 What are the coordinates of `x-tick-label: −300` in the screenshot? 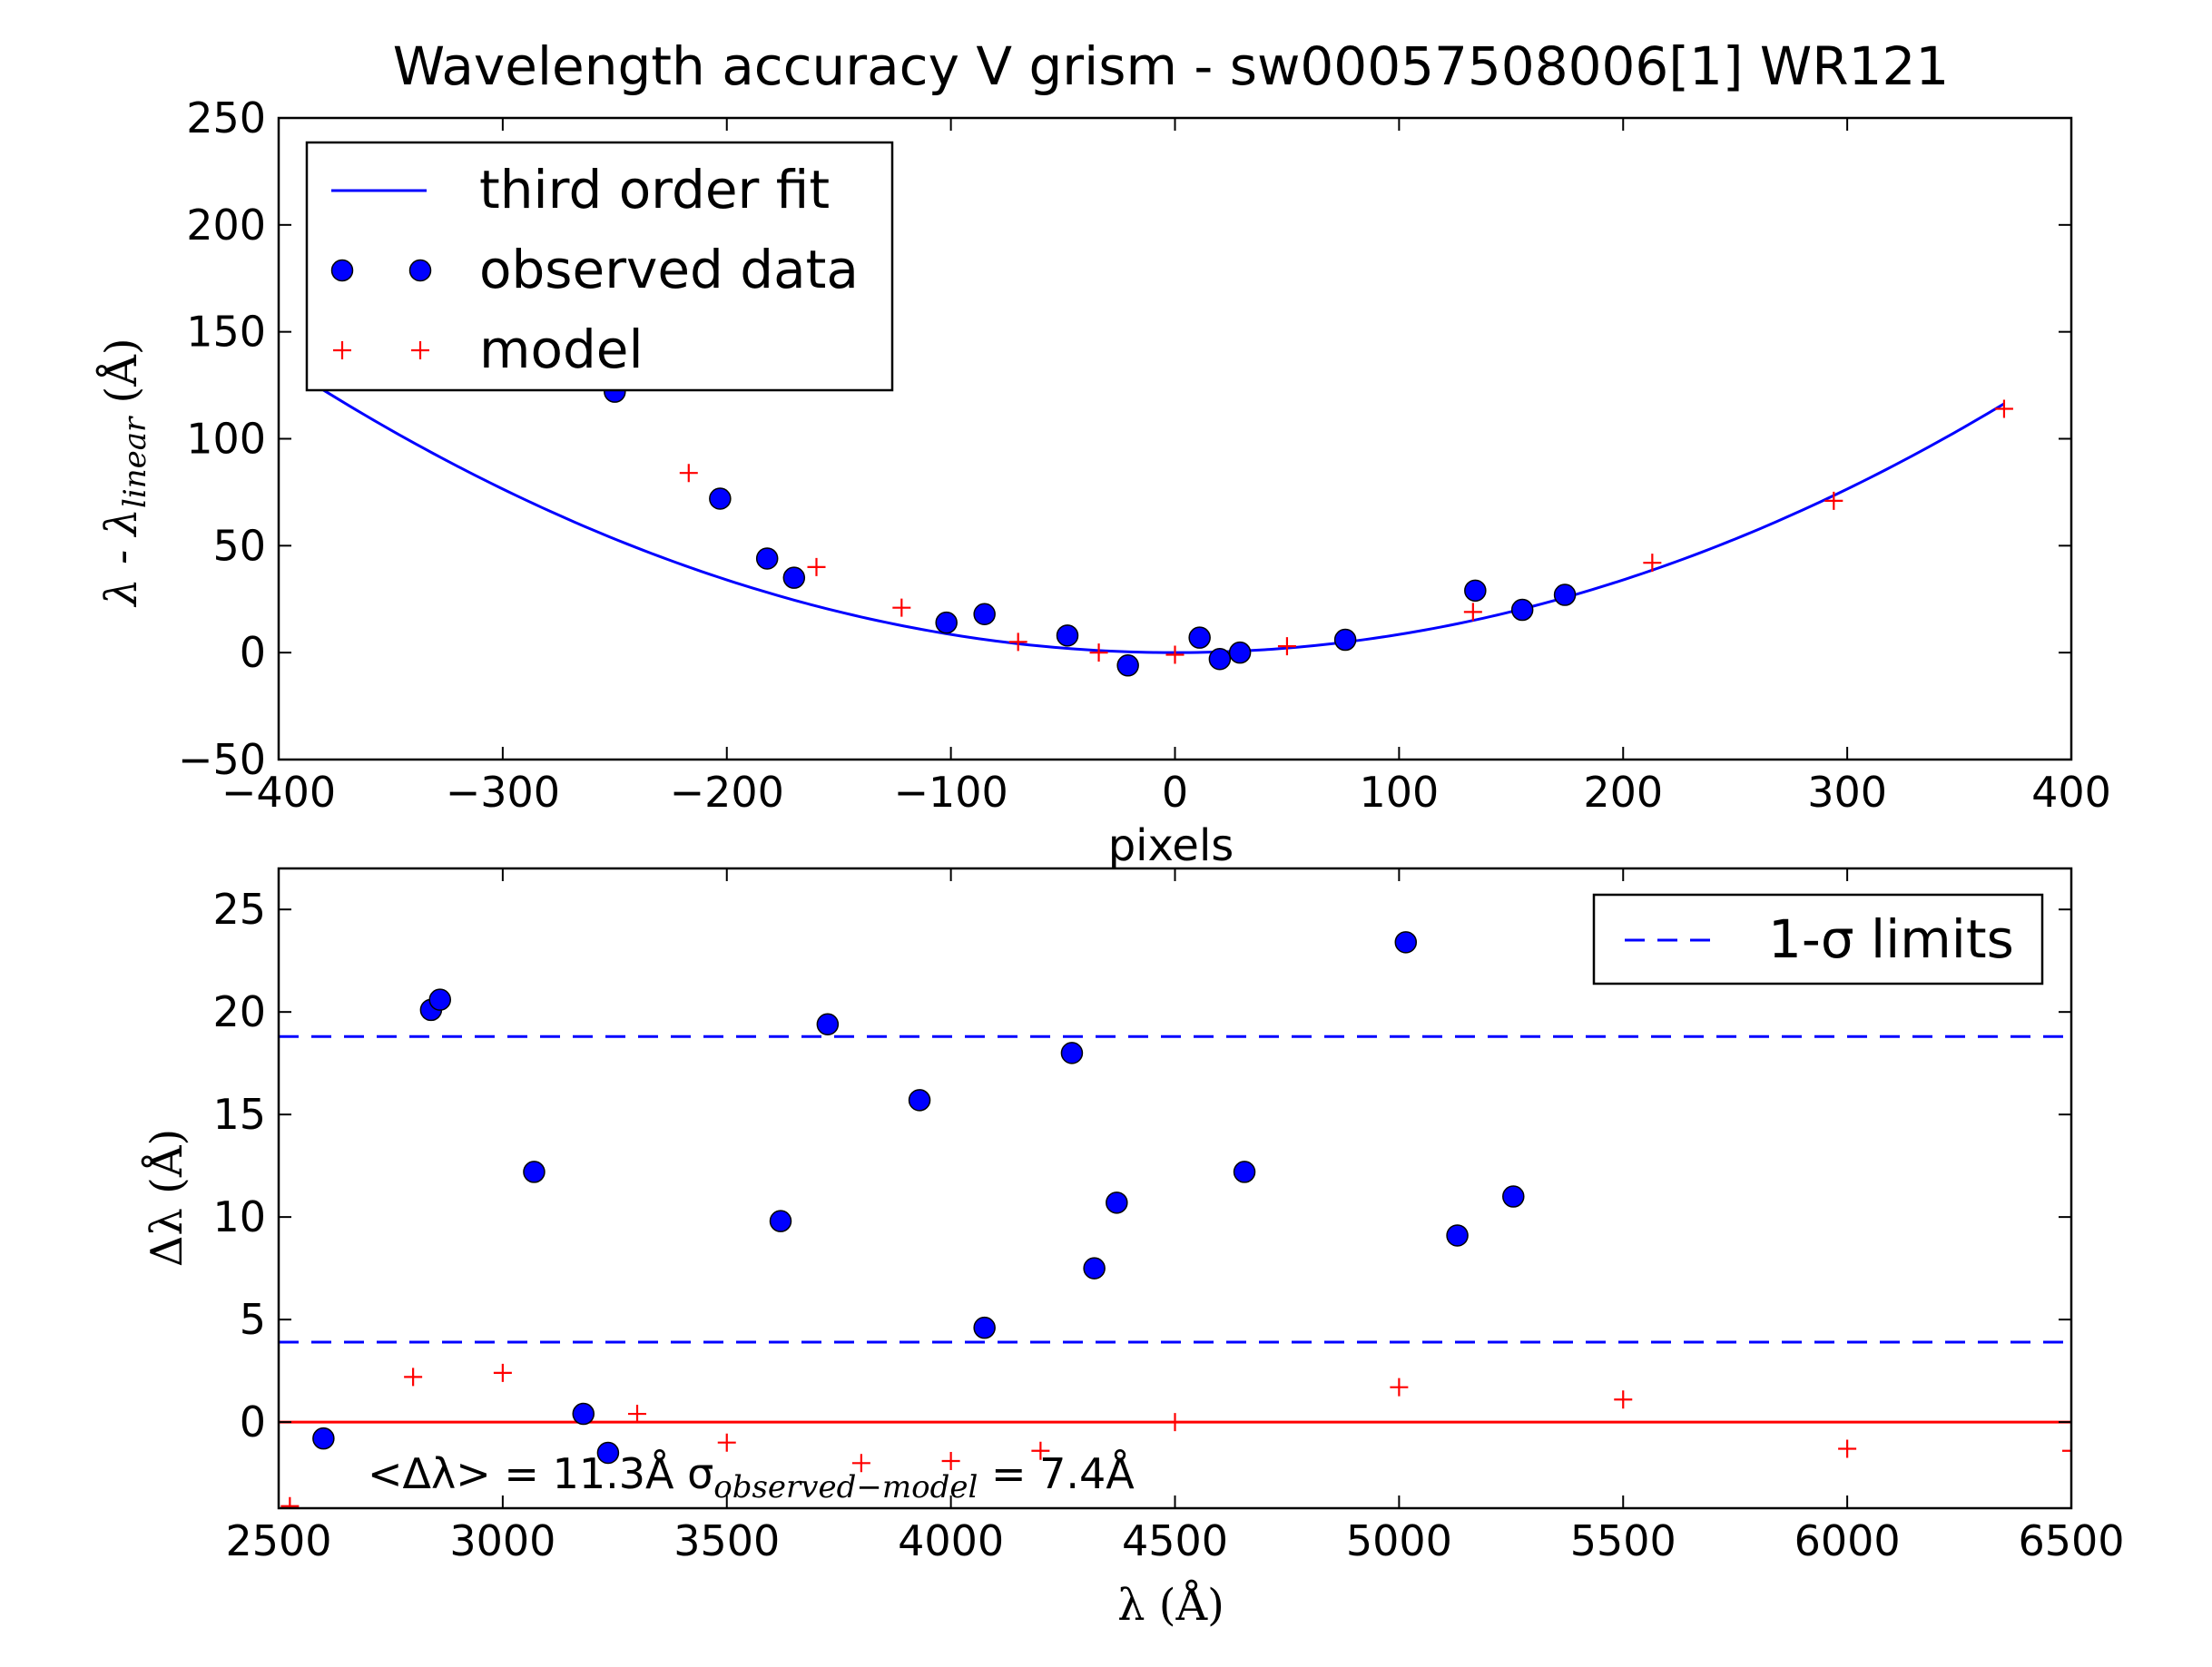 It's located at (503, 792).